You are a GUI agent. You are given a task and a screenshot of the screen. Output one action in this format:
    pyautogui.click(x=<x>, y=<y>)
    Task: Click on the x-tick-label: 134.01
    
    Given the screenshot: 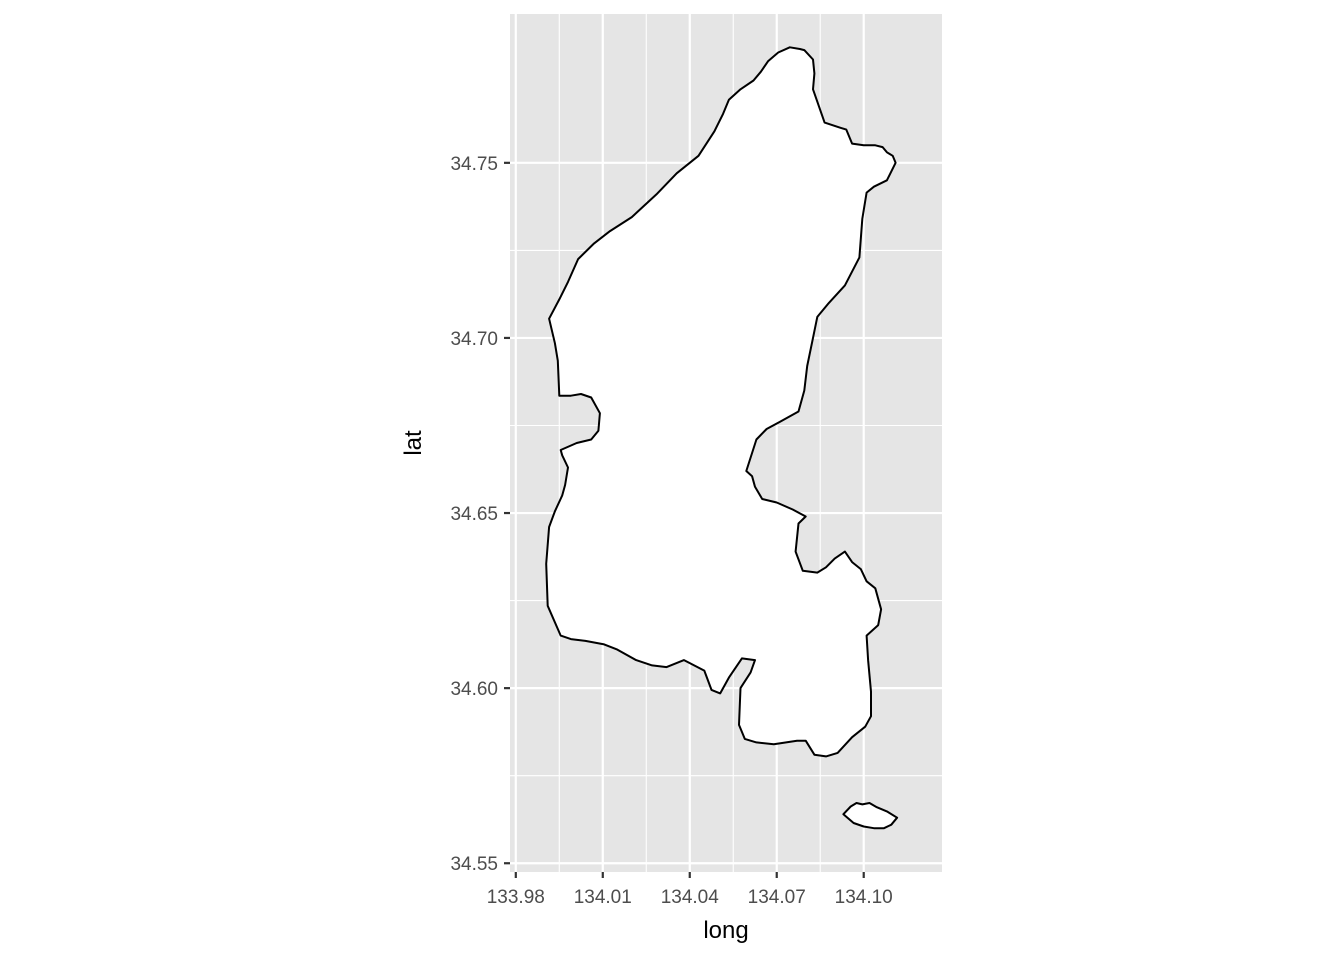 What is the action you would take?
    pyautogui.click(x=603, y=897)
    